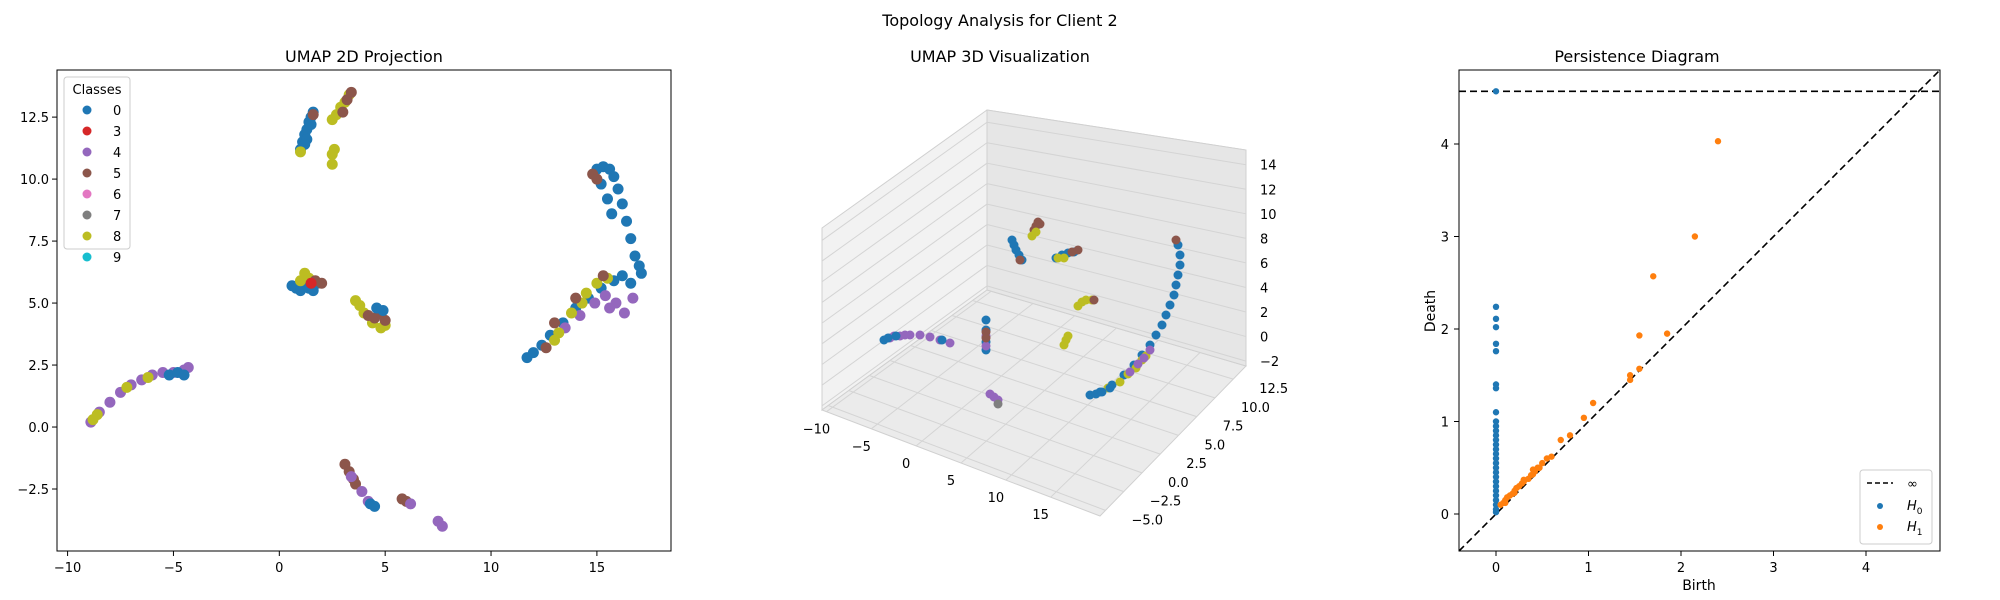  Describe the element at coordinates (117, 111) in the screenshot. I see `legend-label-0: 0` at that location.